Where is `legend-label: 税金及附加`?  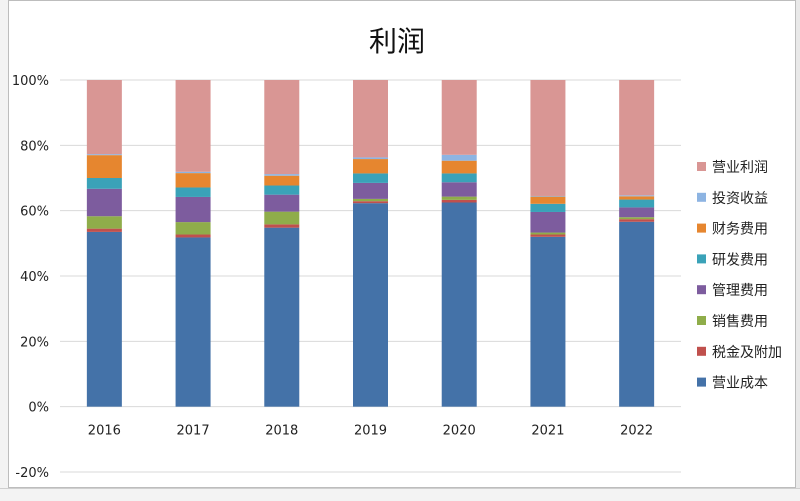 legend-label: 税金及附加 is located at coordinates (747, 353).